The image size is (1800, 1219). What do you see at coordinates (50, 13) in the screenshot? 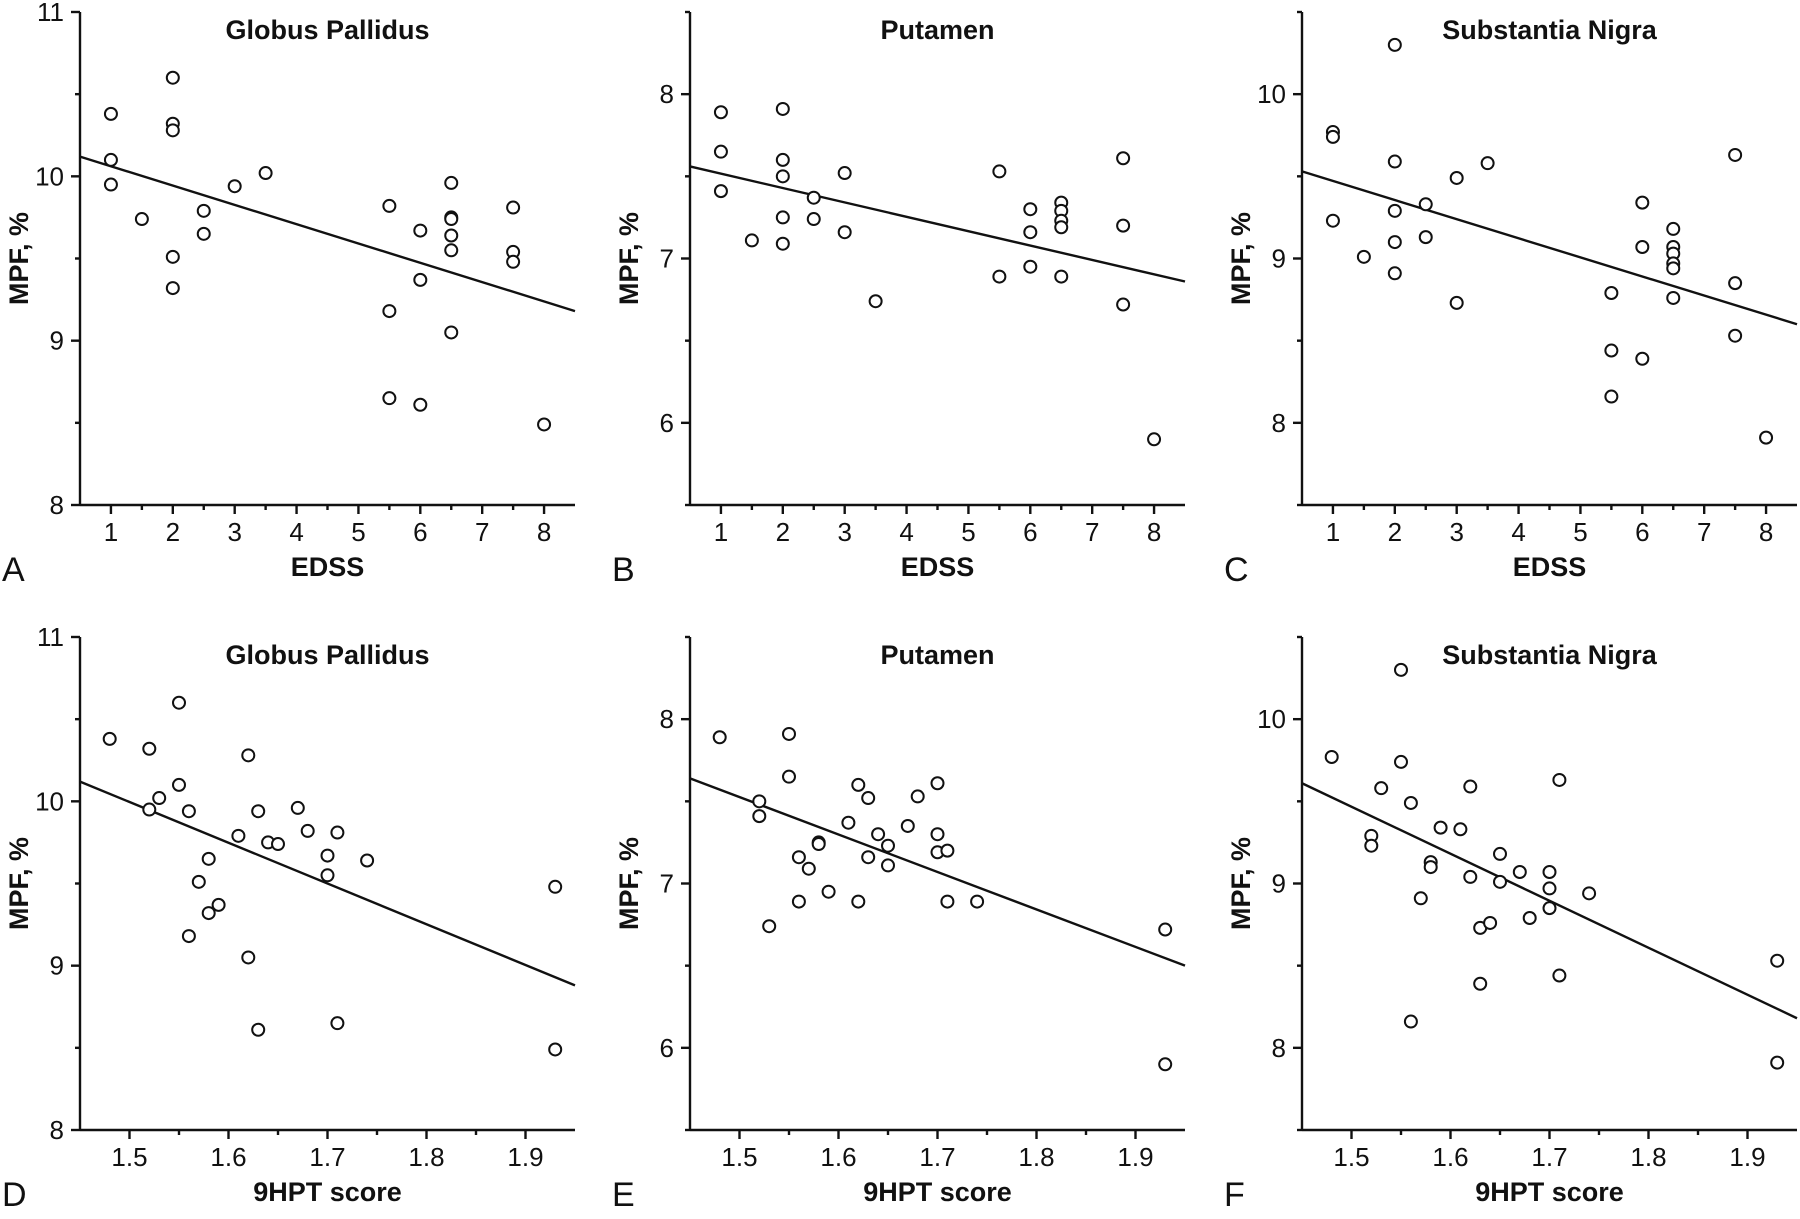
I see `y-tick-label: 11` at bounding box center [50, 13].